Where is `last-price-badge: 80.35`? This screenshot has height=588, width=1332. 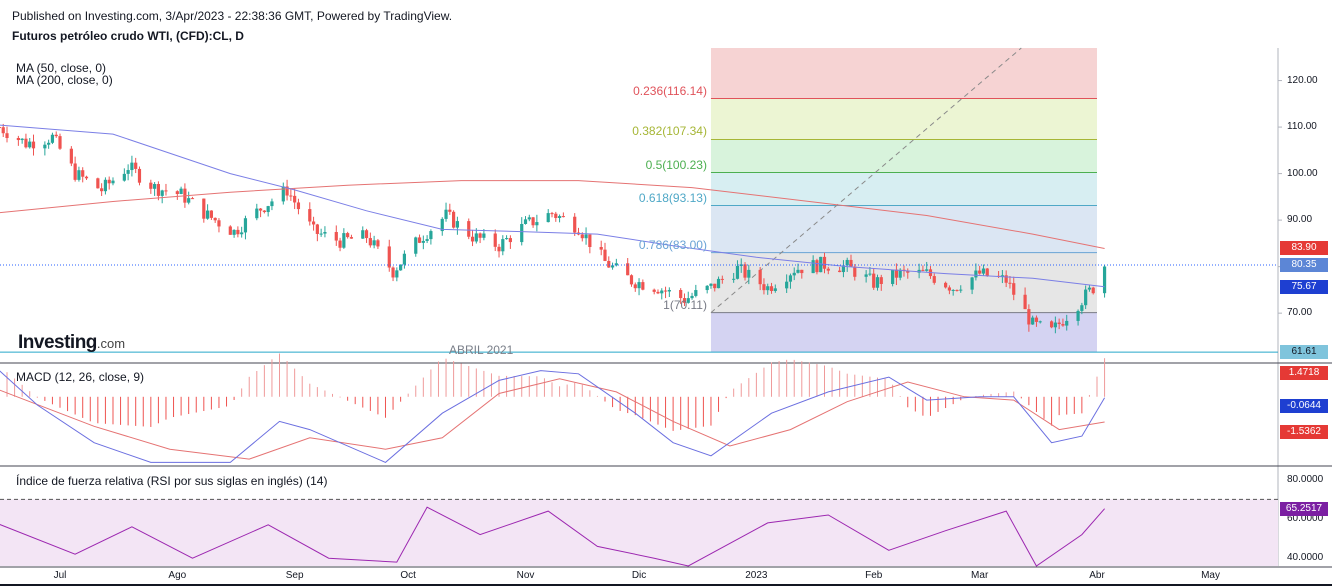
last-price-badge: 80.35 is located at coordinates (1304, 265).